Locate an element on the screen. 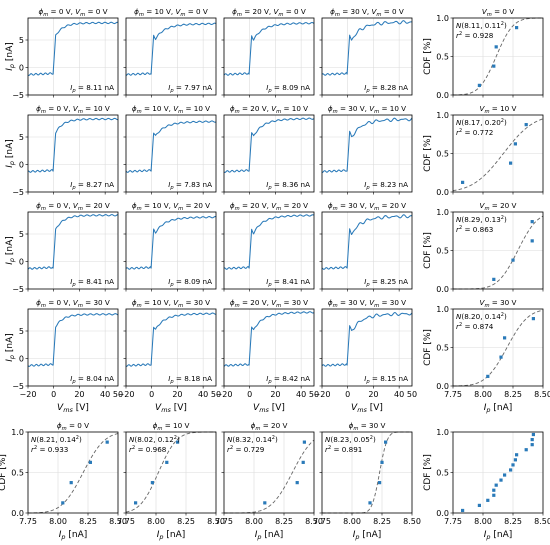  x-axis-label: Vms [V] is located at coordinates (269, 408).